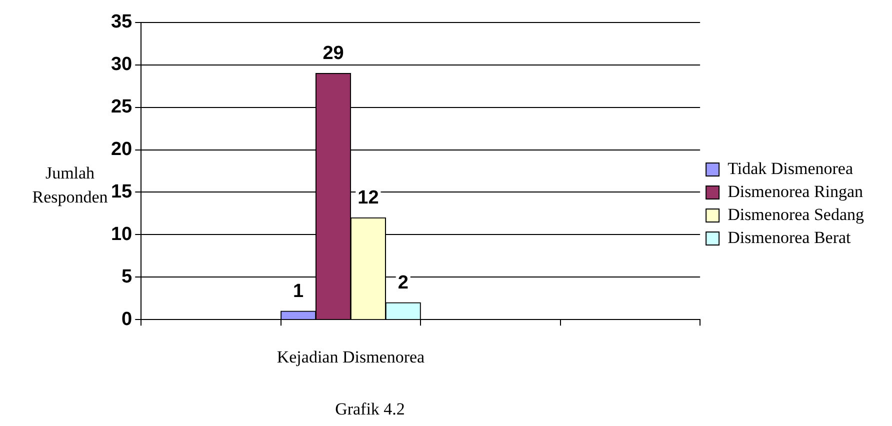 This screenshot has width=892, height=426. What do you see at coordinates (121, 149) in the screenshot?
I see `y-tick-label: 20` at bounding box center [121, 149].